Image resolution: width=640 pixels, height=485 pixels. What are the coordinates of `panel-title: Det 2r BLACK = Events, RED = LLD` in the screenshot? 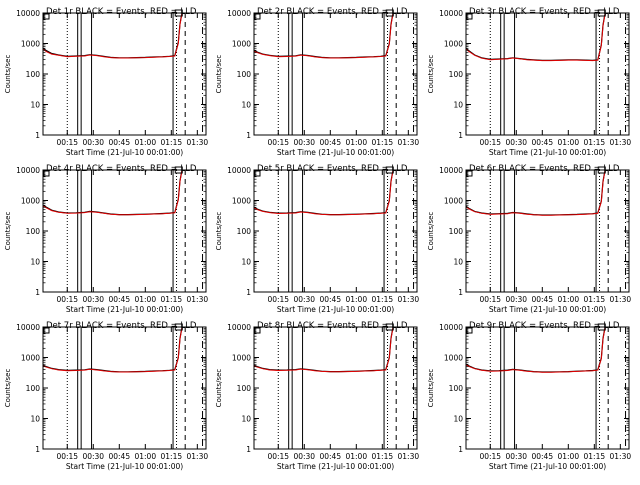 It's located at (332, 12).